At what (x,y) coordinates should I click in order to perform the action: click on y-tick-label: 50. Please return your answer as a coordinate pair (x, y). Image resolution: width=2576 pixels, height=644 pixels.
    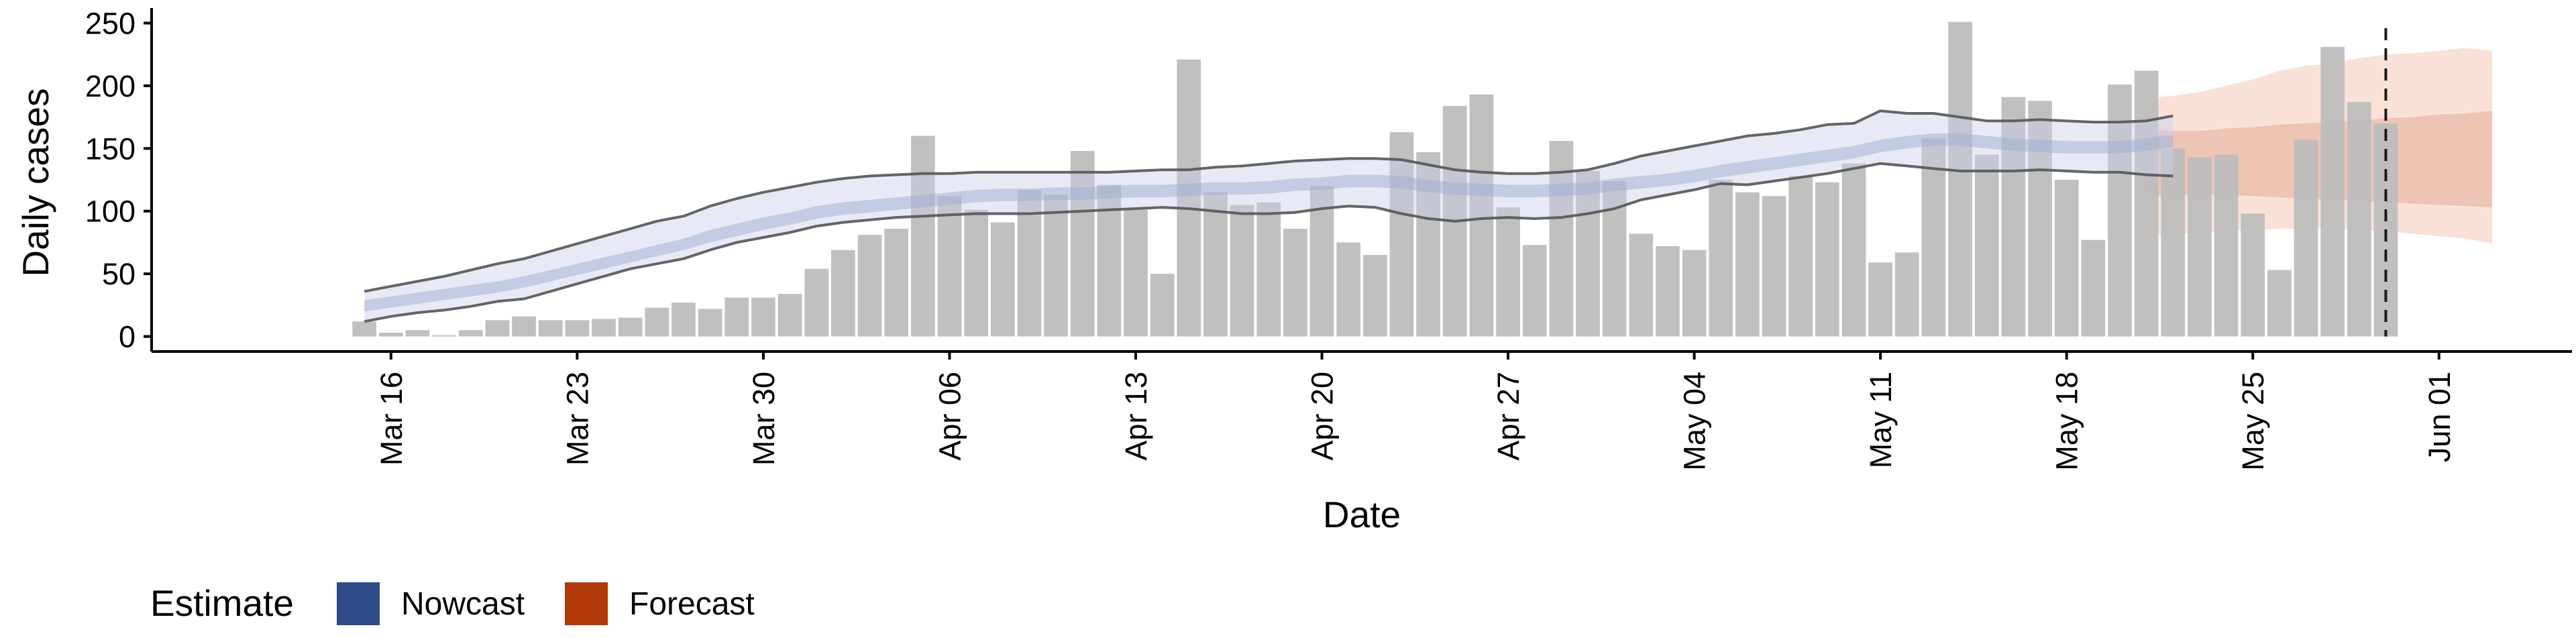
    Looking at the image, I should click on (119, 274).